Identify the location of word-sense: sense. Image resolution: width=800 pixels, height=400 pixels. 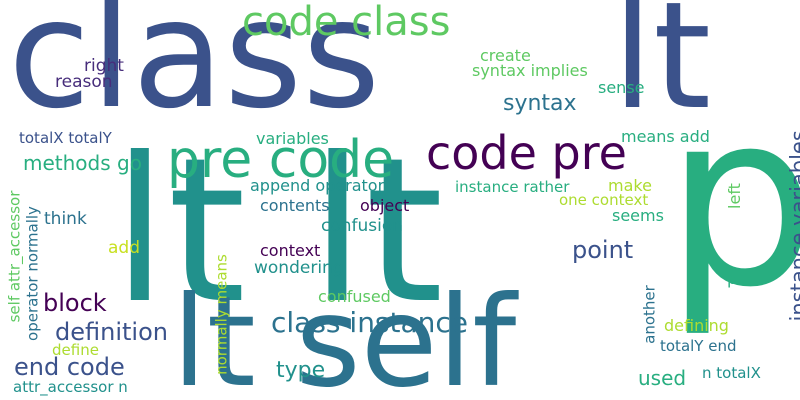
(621, 87).